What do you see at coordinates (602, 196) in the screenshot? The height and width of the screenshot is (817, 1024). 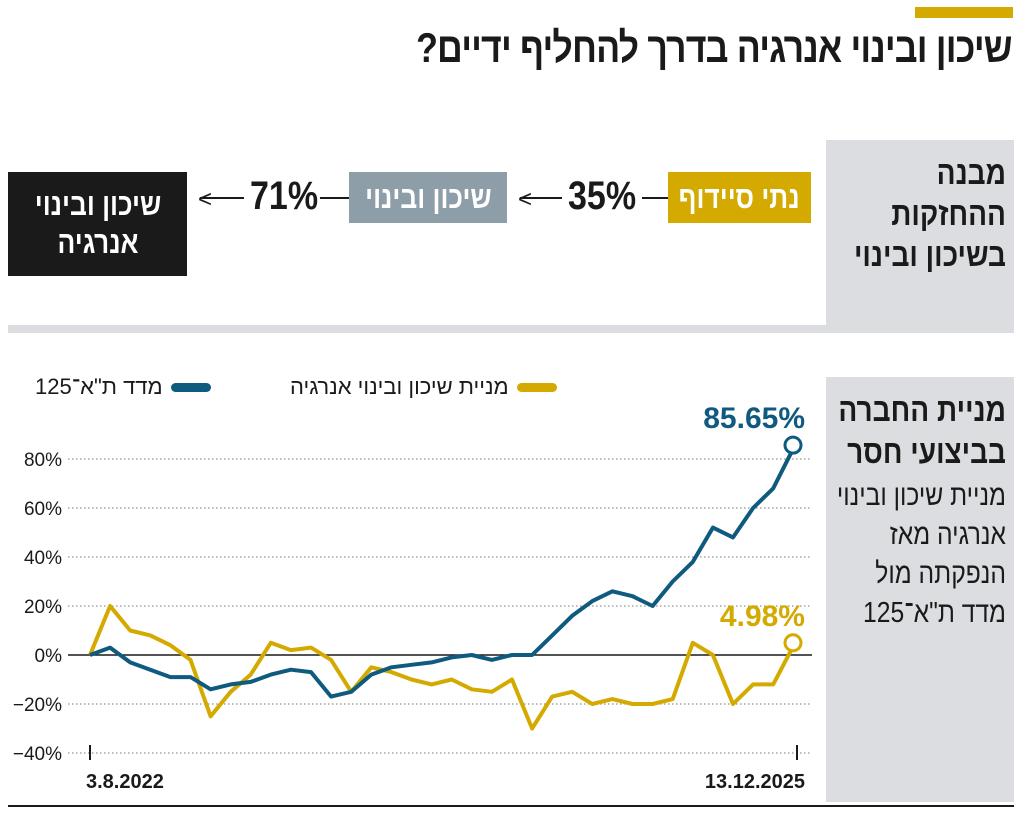 I see `ownership-pct-1: 35%` at bounding box center [602, 196].